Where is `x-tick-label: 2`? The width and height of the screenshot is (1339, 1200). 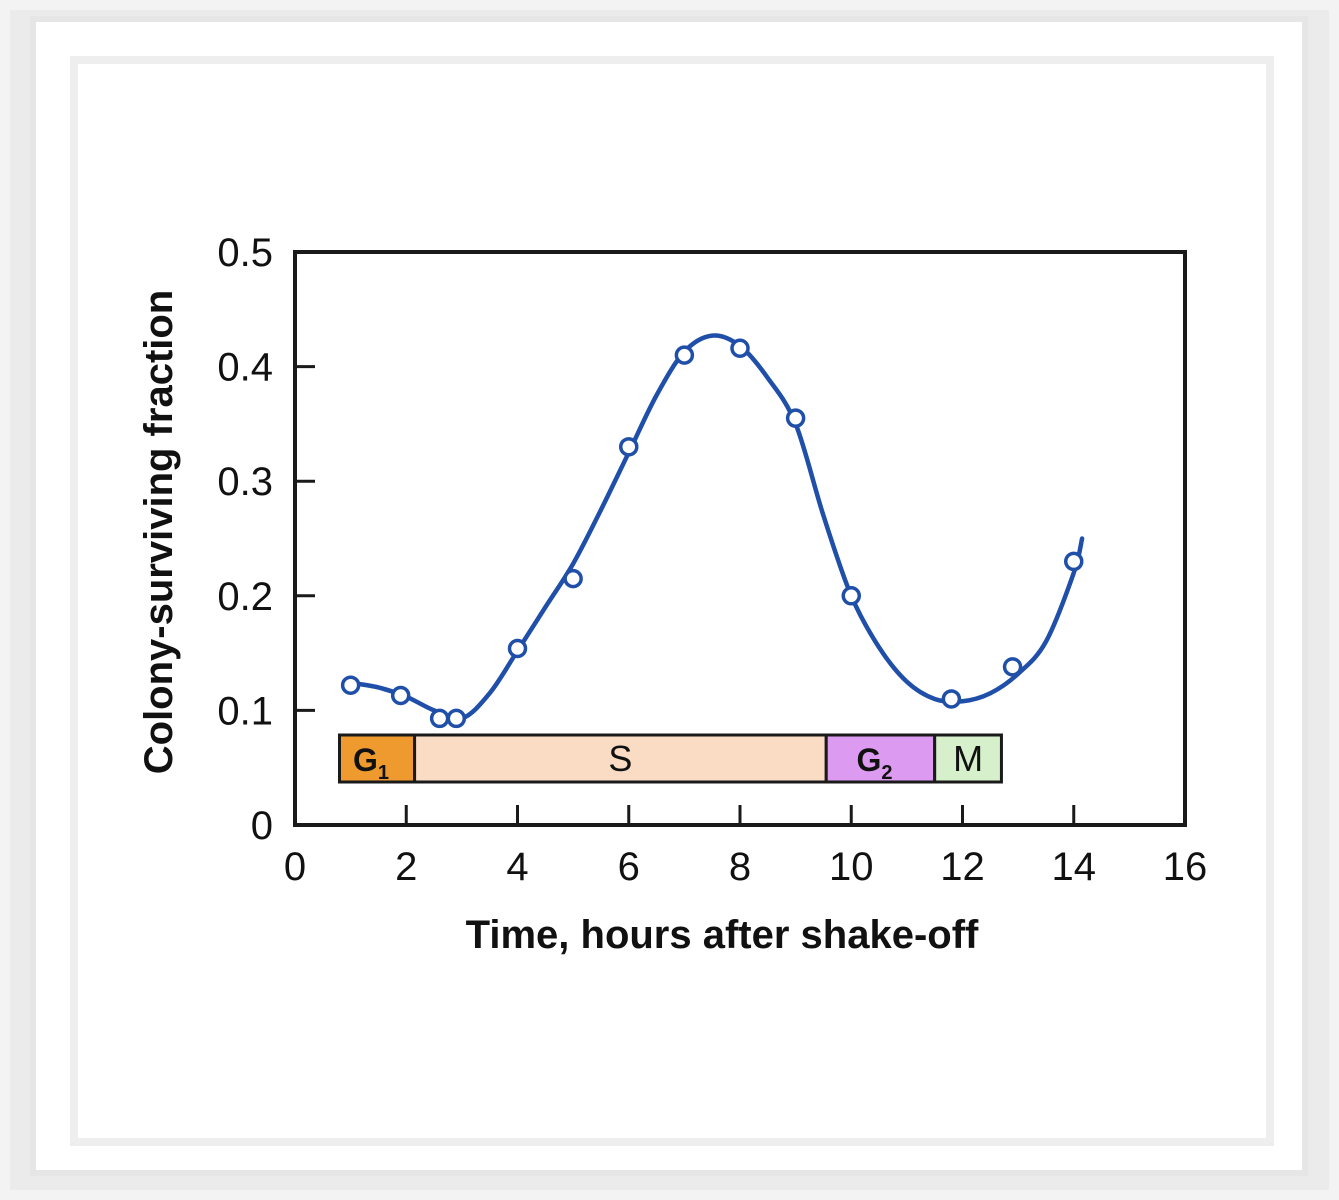
x-tick-label: 2 is located at coordinates (406, 867).